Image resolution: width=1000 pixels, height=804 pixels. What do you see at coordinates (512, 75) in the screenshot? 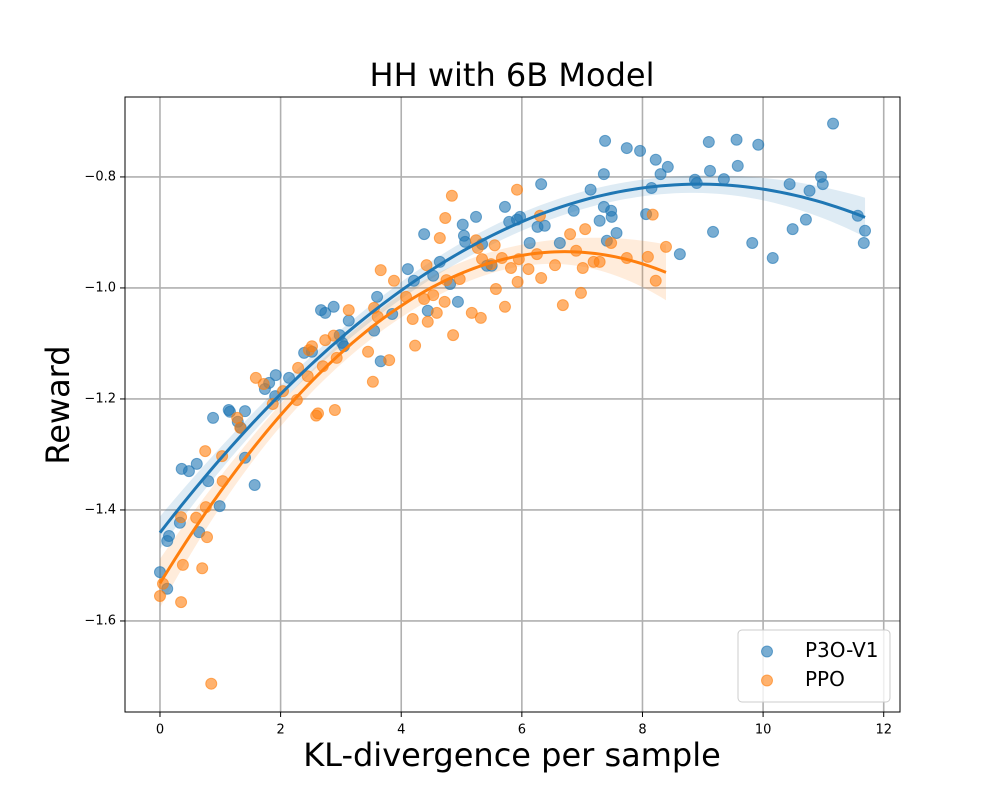
I see `chart-title: HH with 6B Model` at bounding box center [512, 75].